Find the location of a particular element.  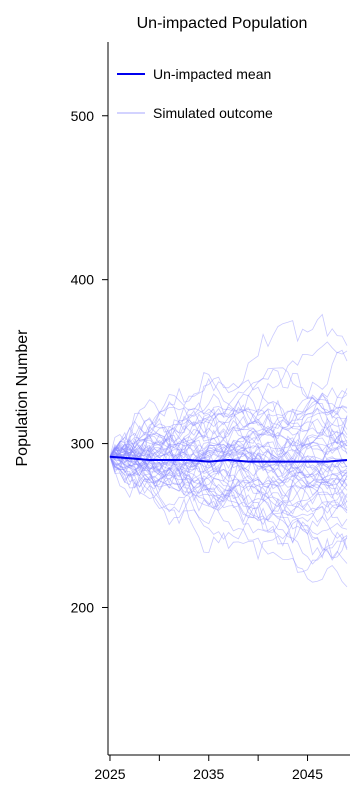

x-tick-label: 2025 is located at coordinates (109, 774).